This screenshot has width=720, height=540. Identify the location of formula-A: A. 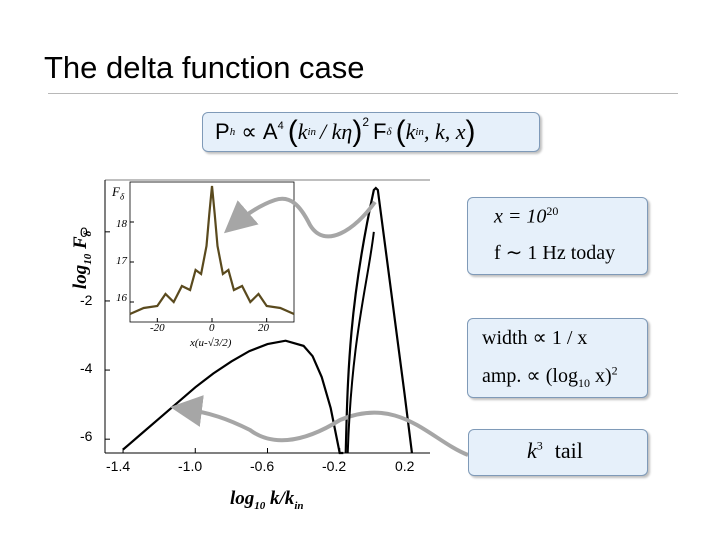
(270, 131).